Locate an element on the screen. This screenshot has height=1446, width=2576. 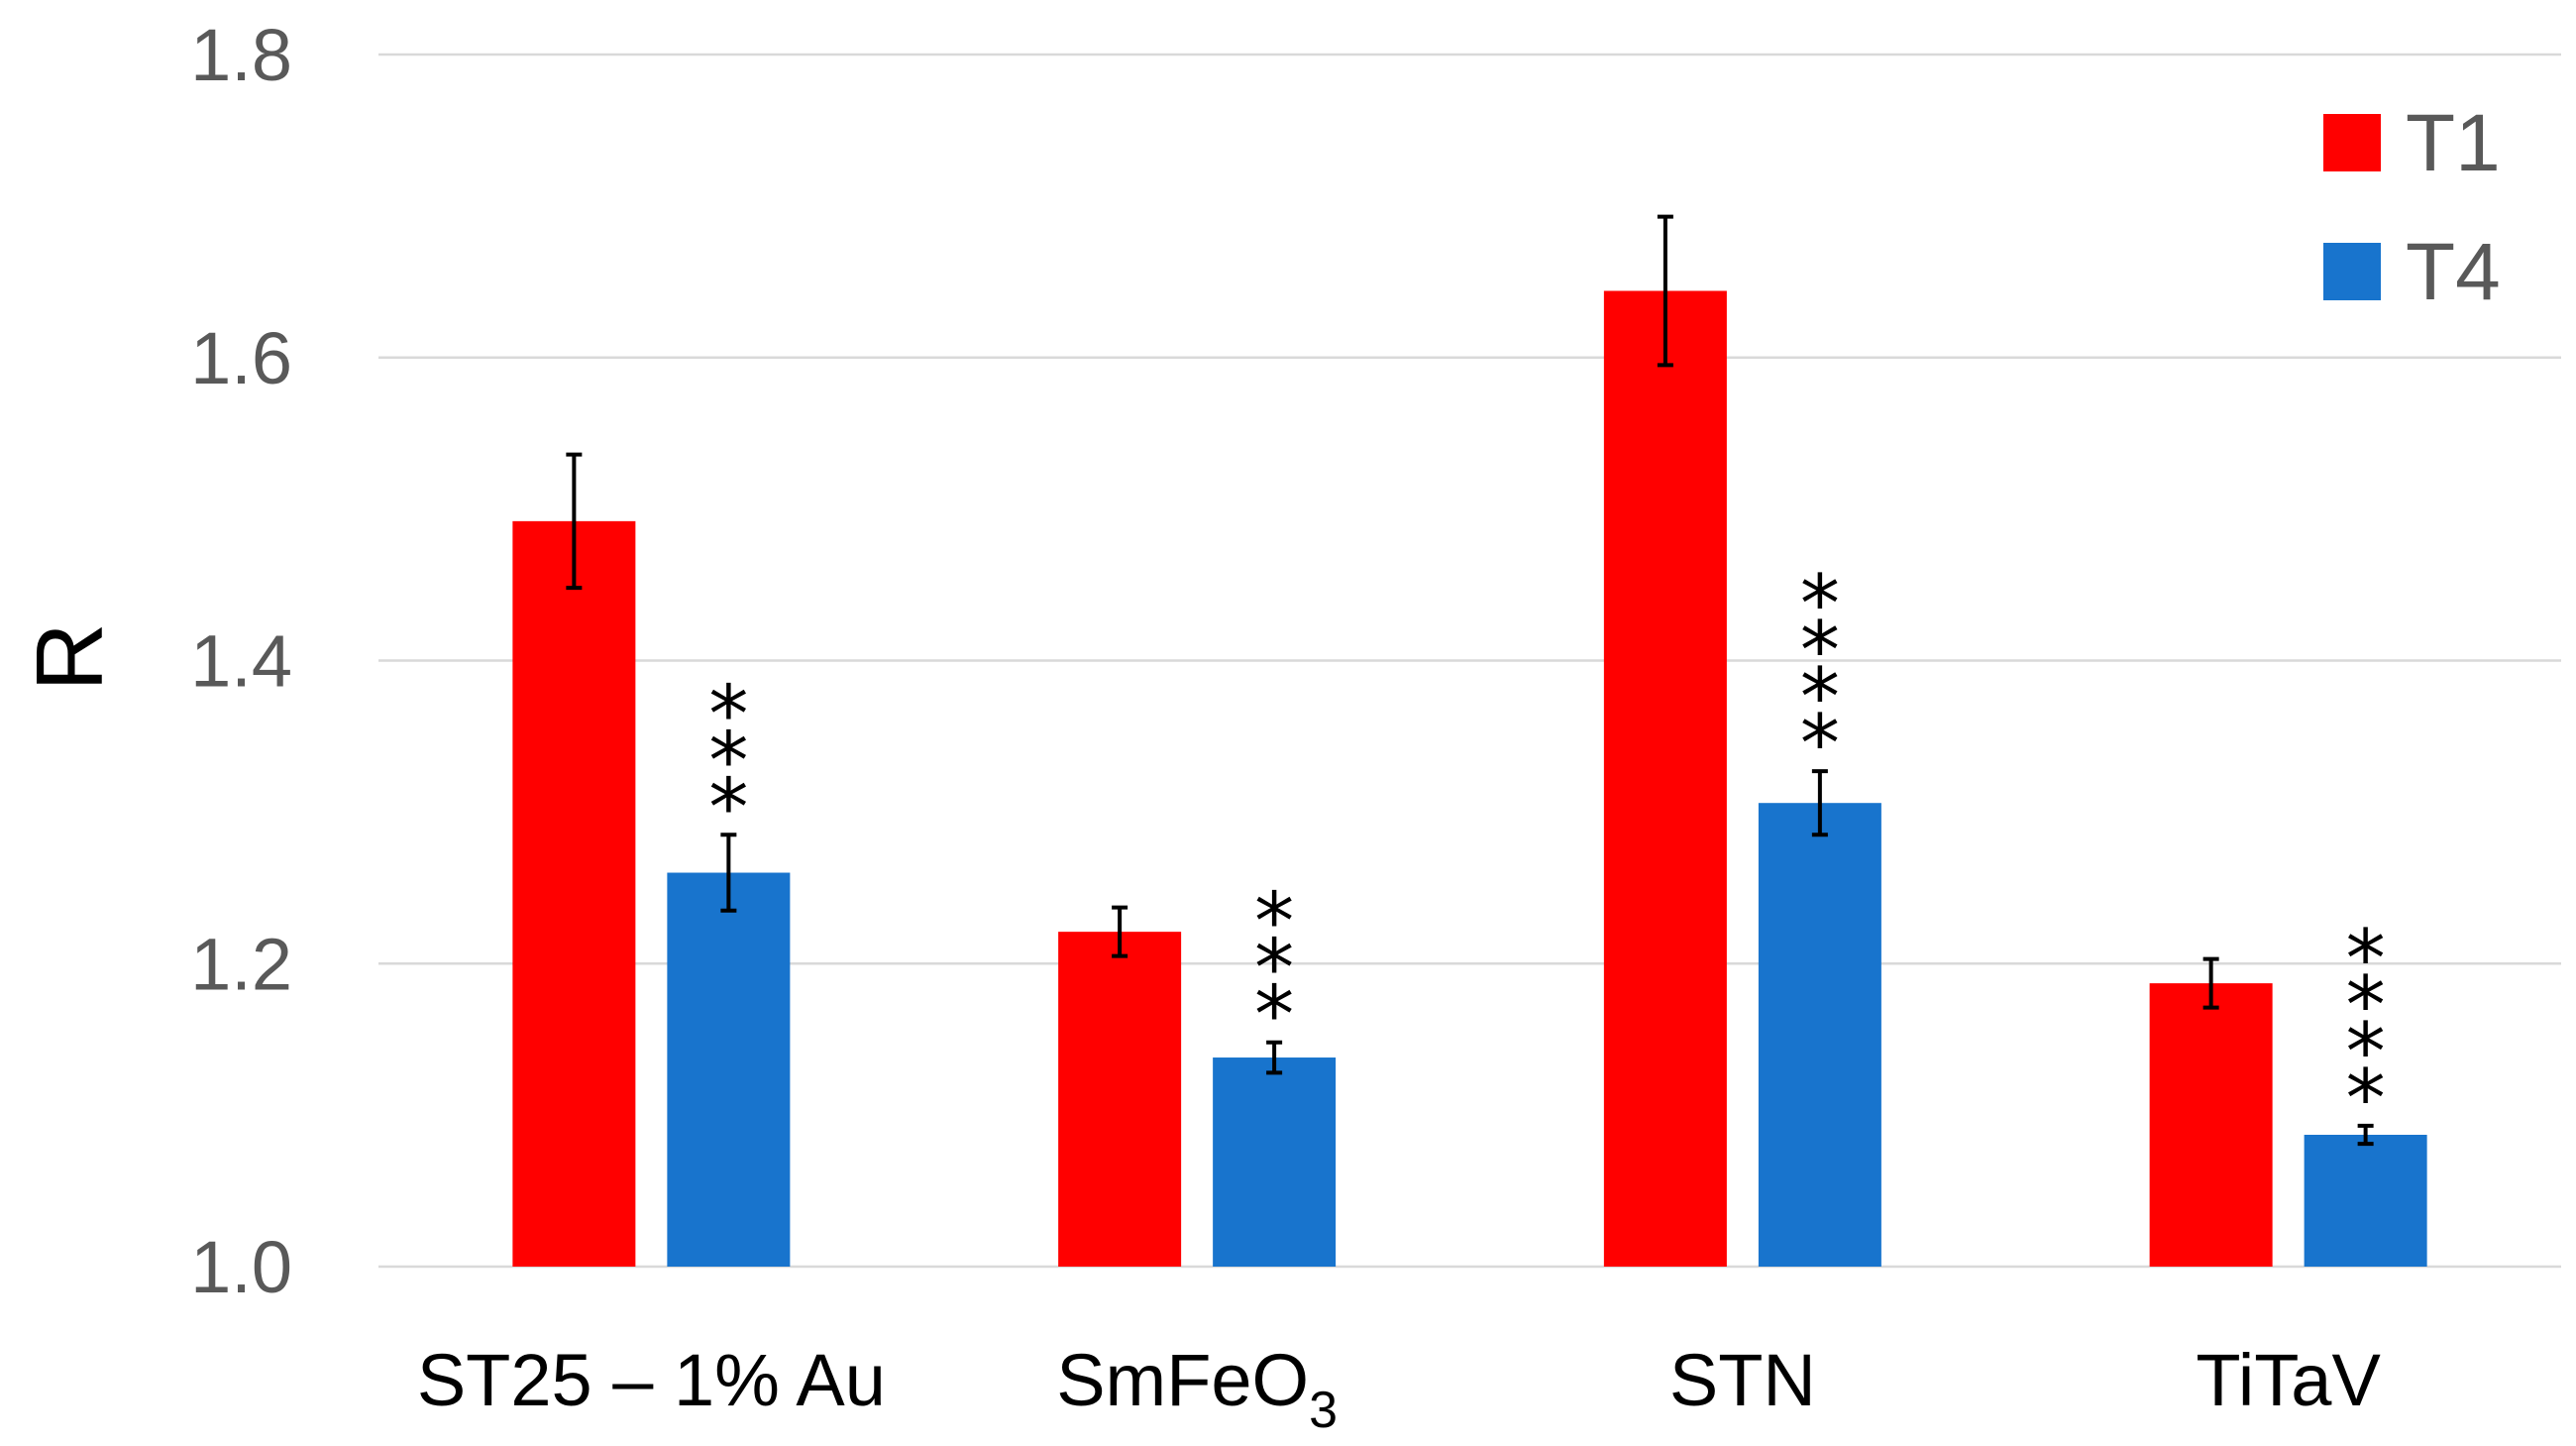
y-tick-label: 1.4 is located at coordinates (241, 661).